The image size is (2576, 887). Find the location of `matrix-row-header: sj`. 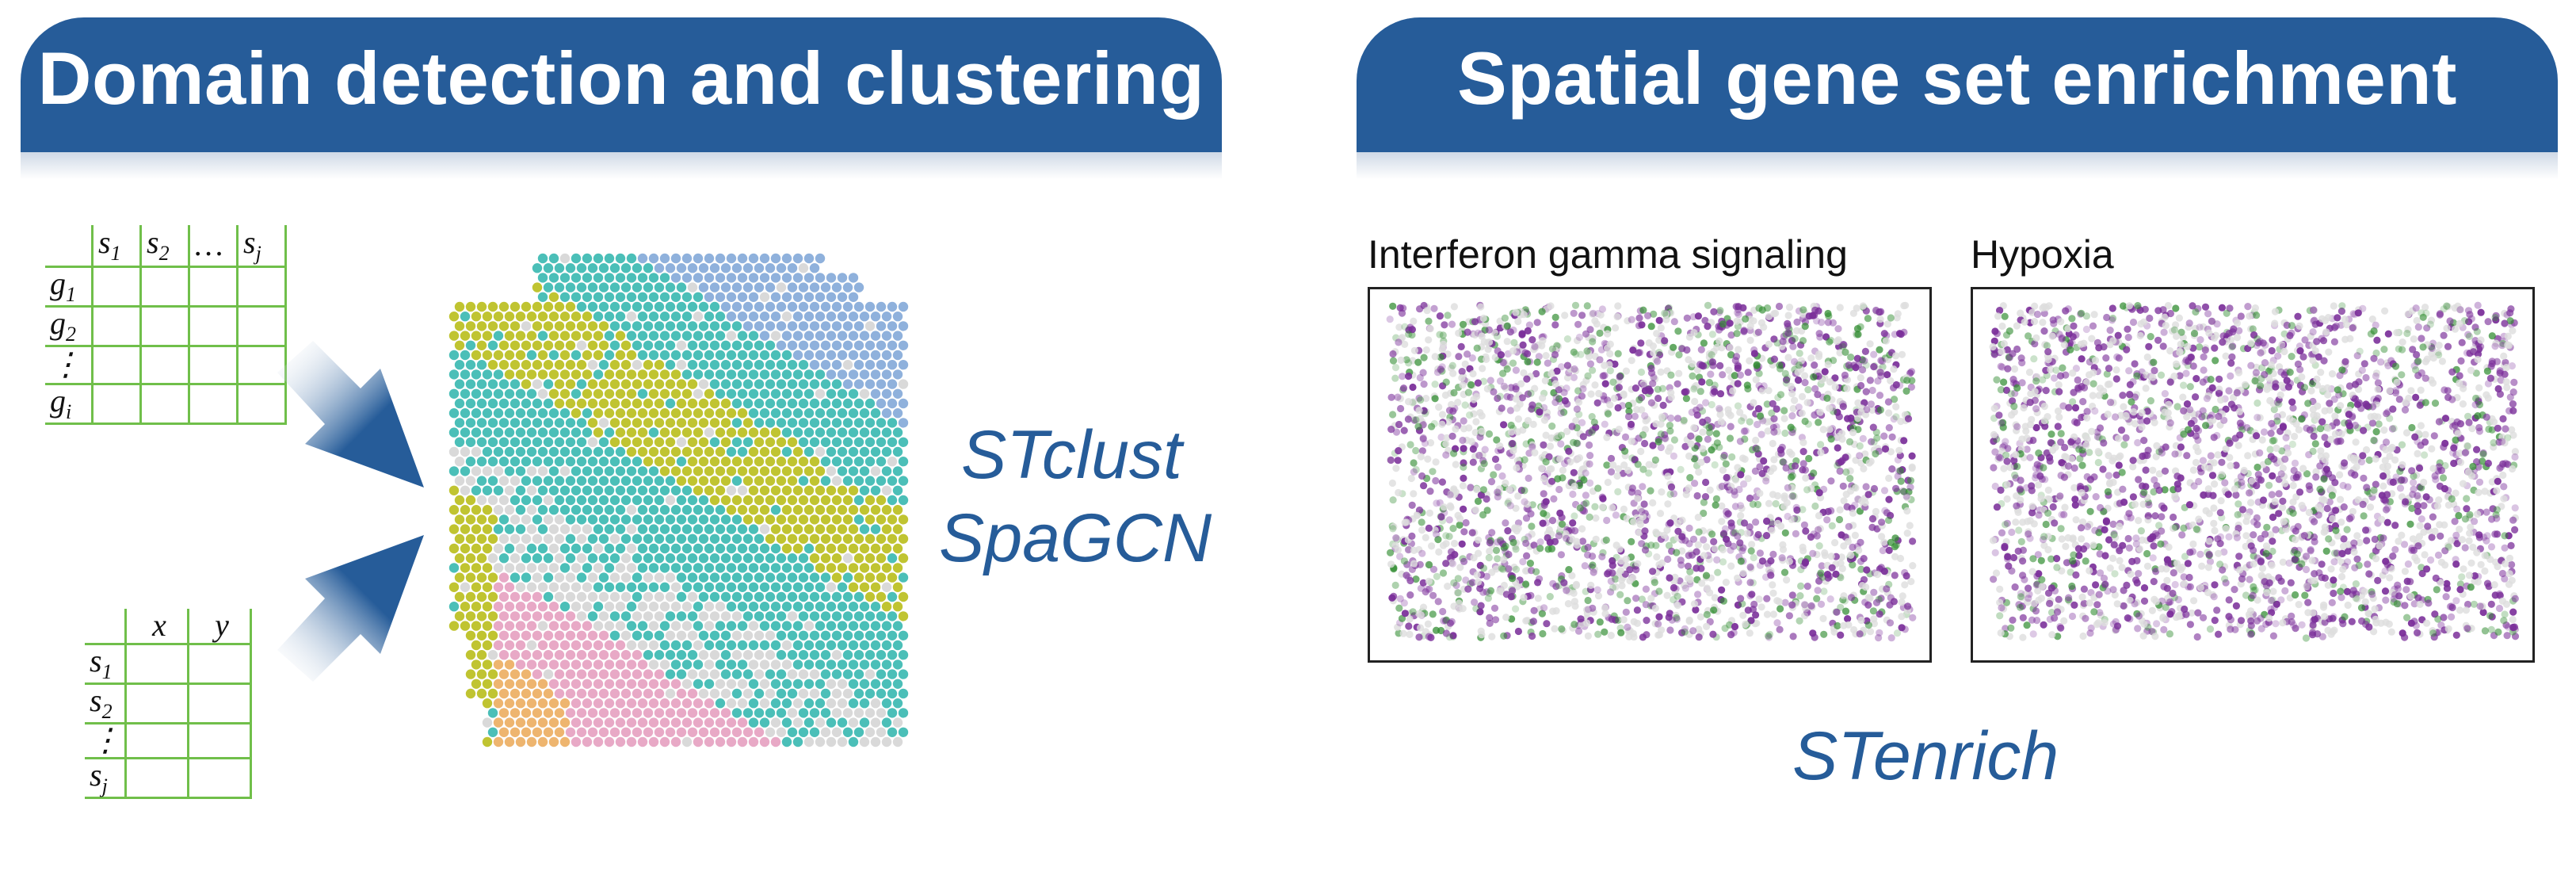

matrix-row-header: sj is located at coordinates (106, 777).